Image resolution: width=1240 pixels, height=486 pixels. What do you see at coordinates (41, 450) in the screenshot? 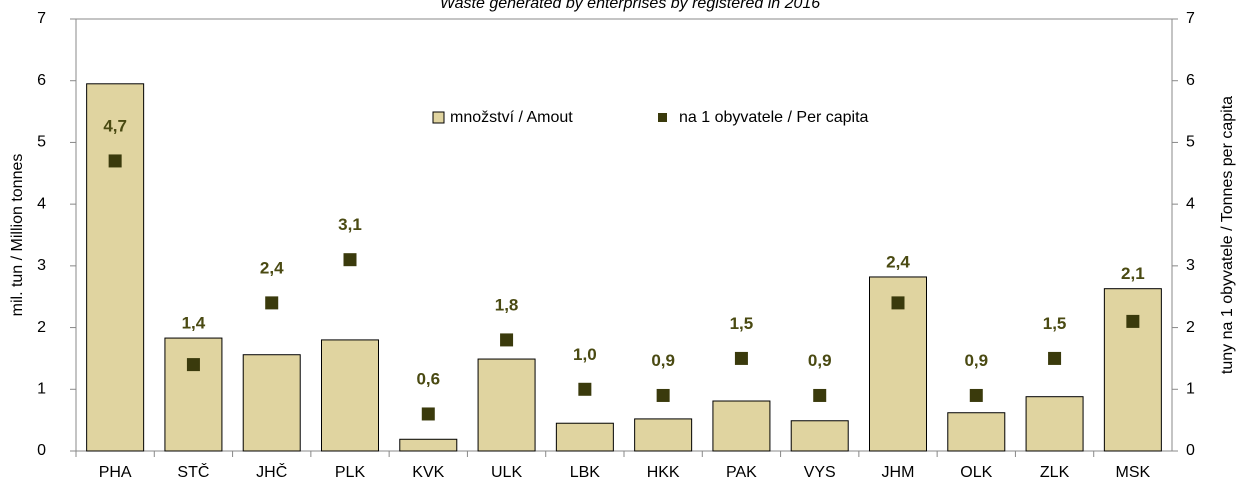
I see `y-tick-label: 0` at bounding box center [41, 450].